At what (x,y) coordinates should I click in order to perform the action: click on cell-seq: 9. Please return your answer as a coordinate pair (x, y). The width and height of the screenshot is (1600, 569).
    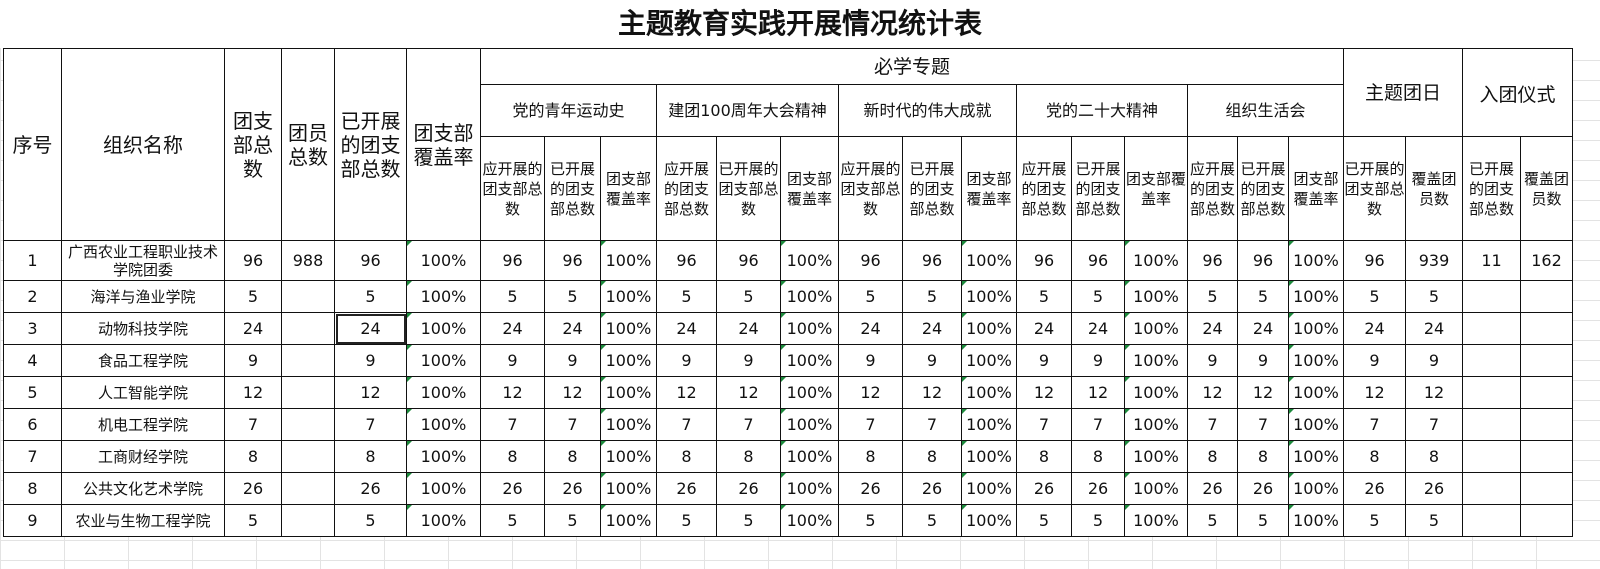
    Looking at the image, I should click on (32, 520).